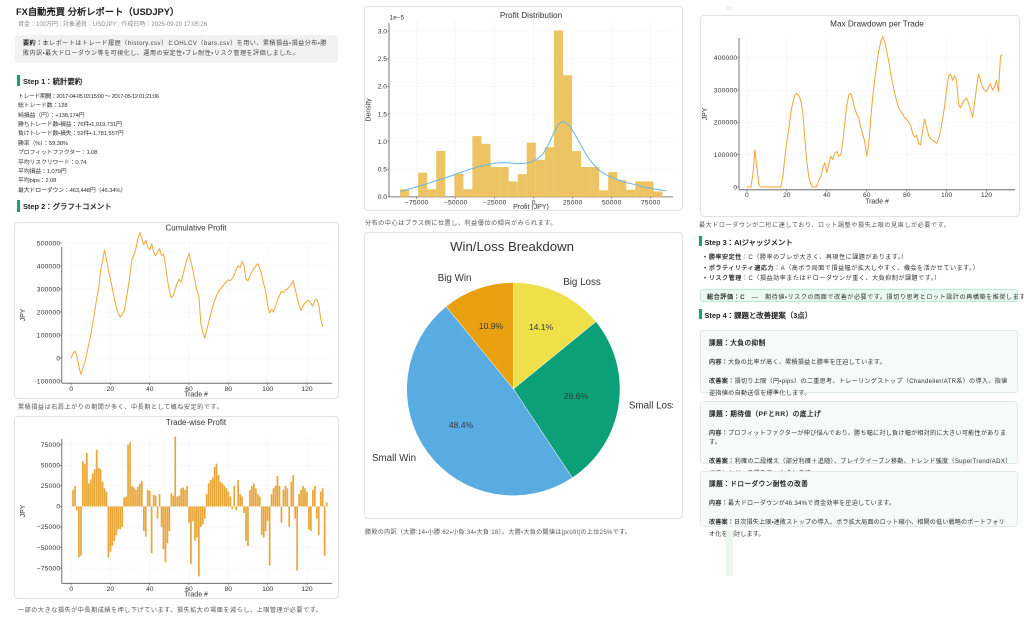  Describe the element at coordinates (383, 114) in the screenshot. I see `svg-text: 1.5` at that location.